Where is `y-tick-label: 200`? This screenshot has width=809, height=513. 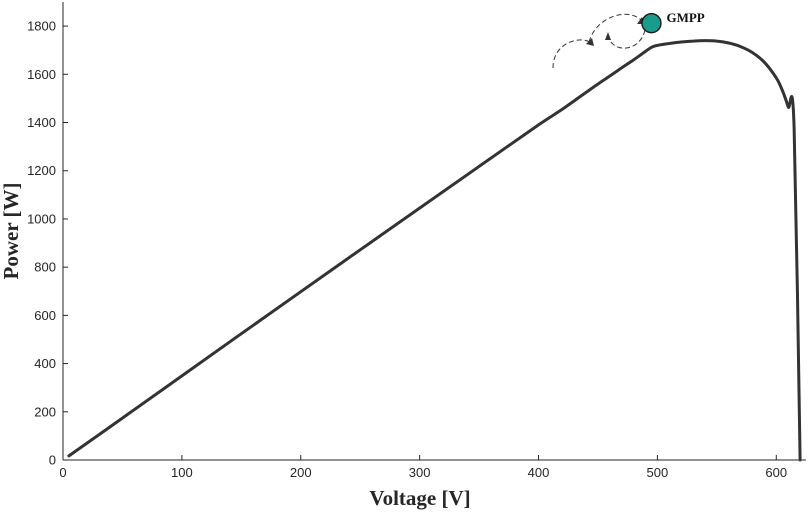
y-tick-label: 200 is located at coordinates (45, 411).